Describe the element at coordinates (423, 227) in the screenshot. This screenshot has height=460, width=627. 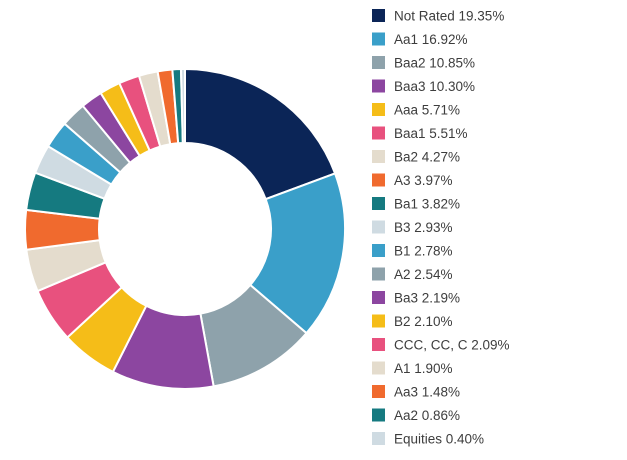
I see `legend-label-b3: B3 2.93%` at that location.